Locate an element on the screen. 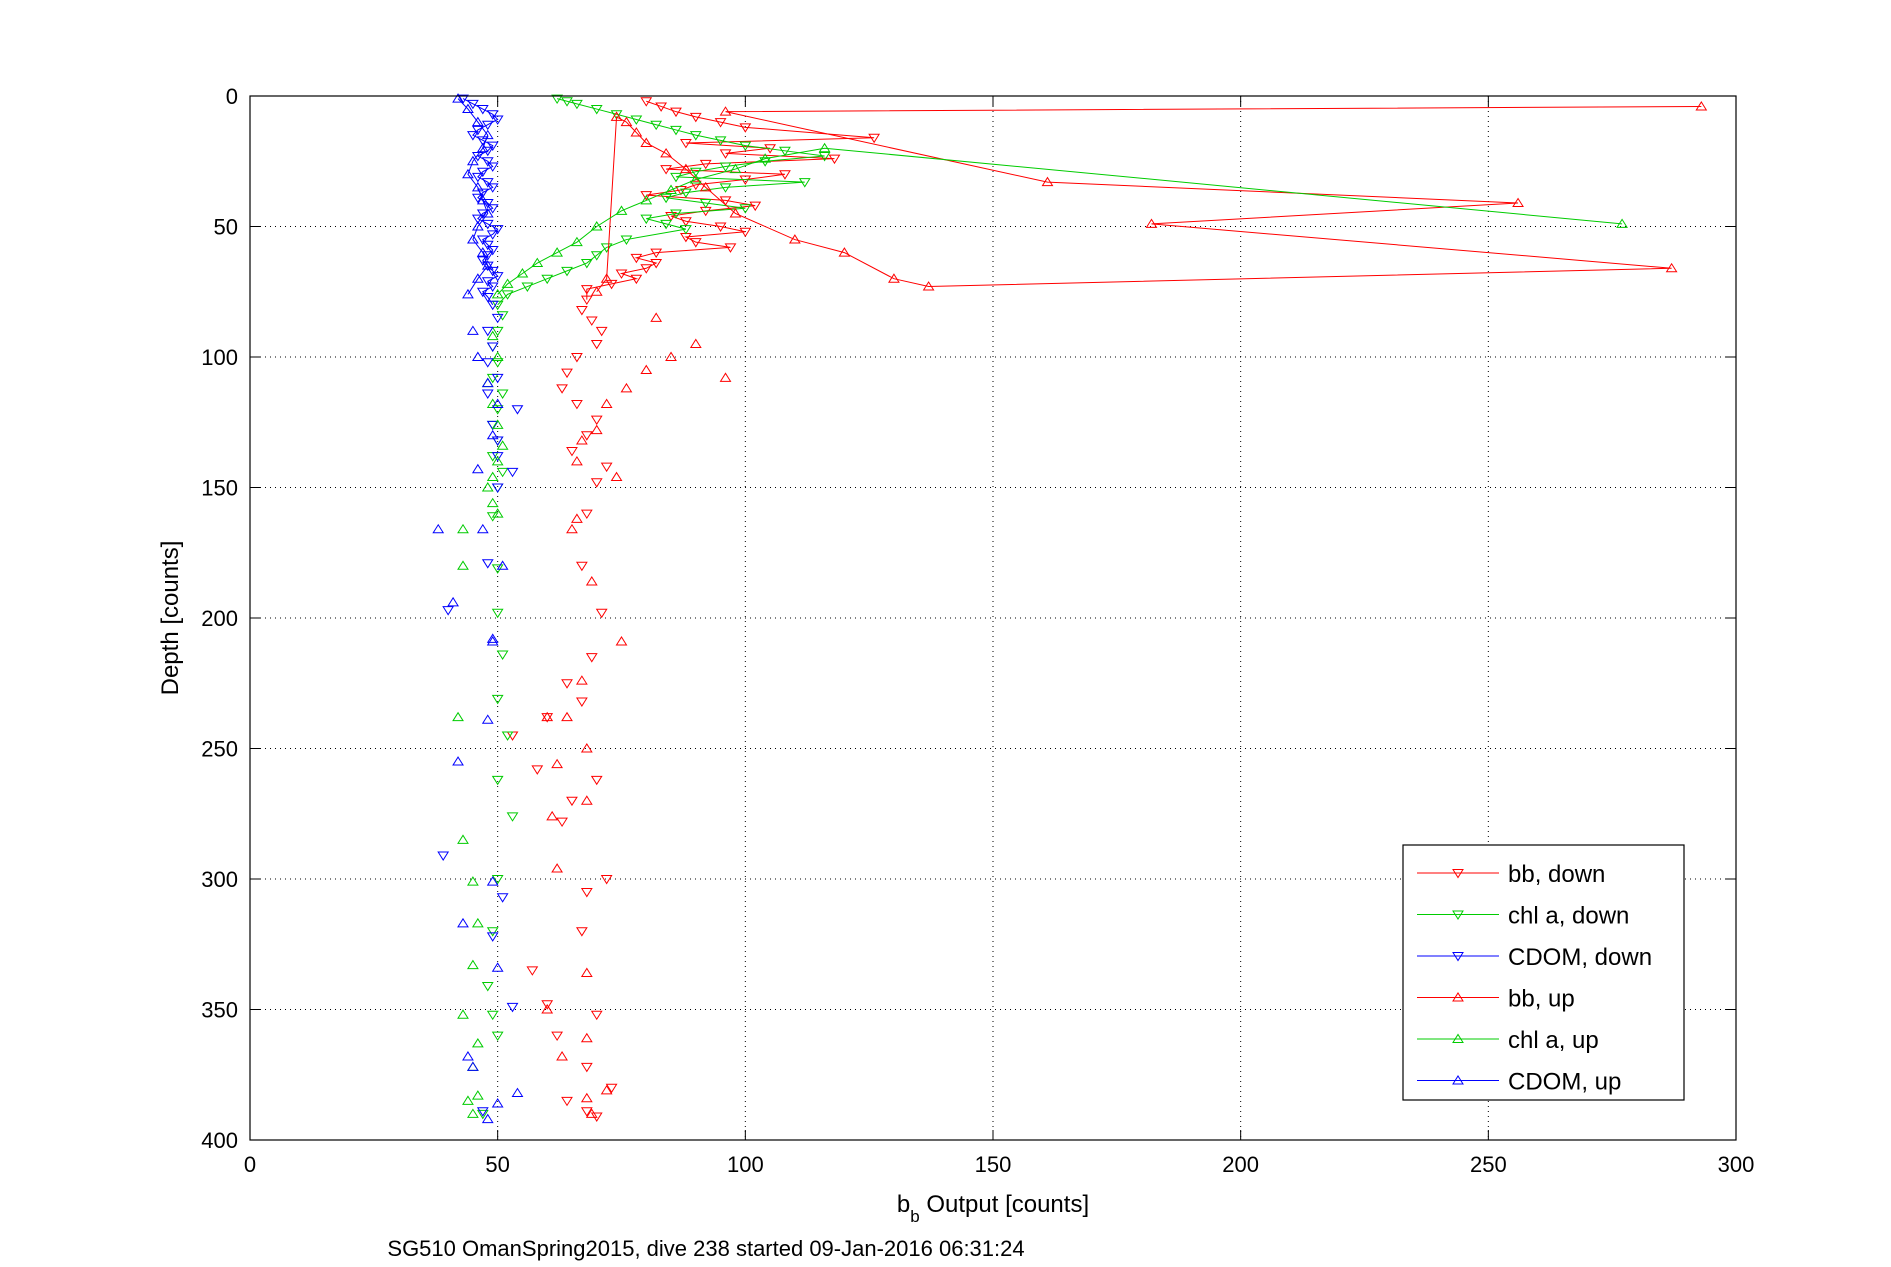 Image resolution: width=1891 pixels, height=1267 pixels. y-tick-label: 250 is located at coordinates (219, 749).